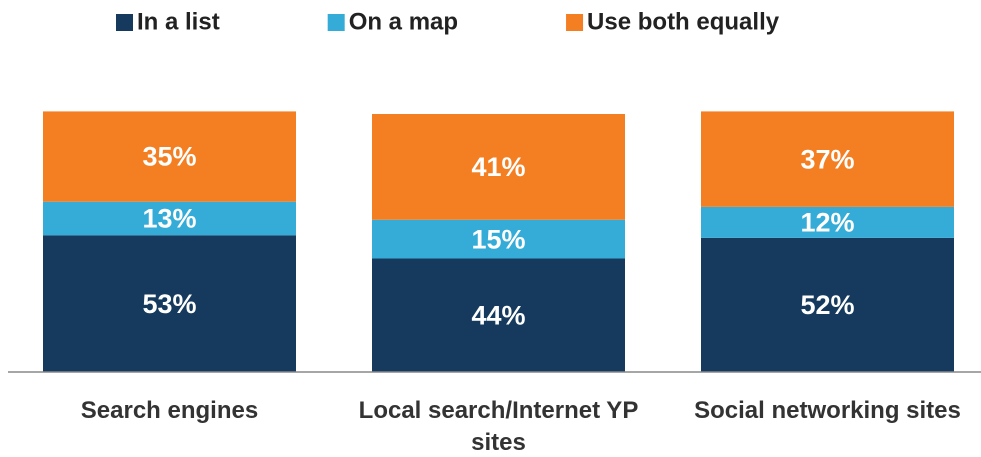 This screenshot has height=457, width=981. I want to click on x-tick-label: Social networking sites, so click(827, 410).